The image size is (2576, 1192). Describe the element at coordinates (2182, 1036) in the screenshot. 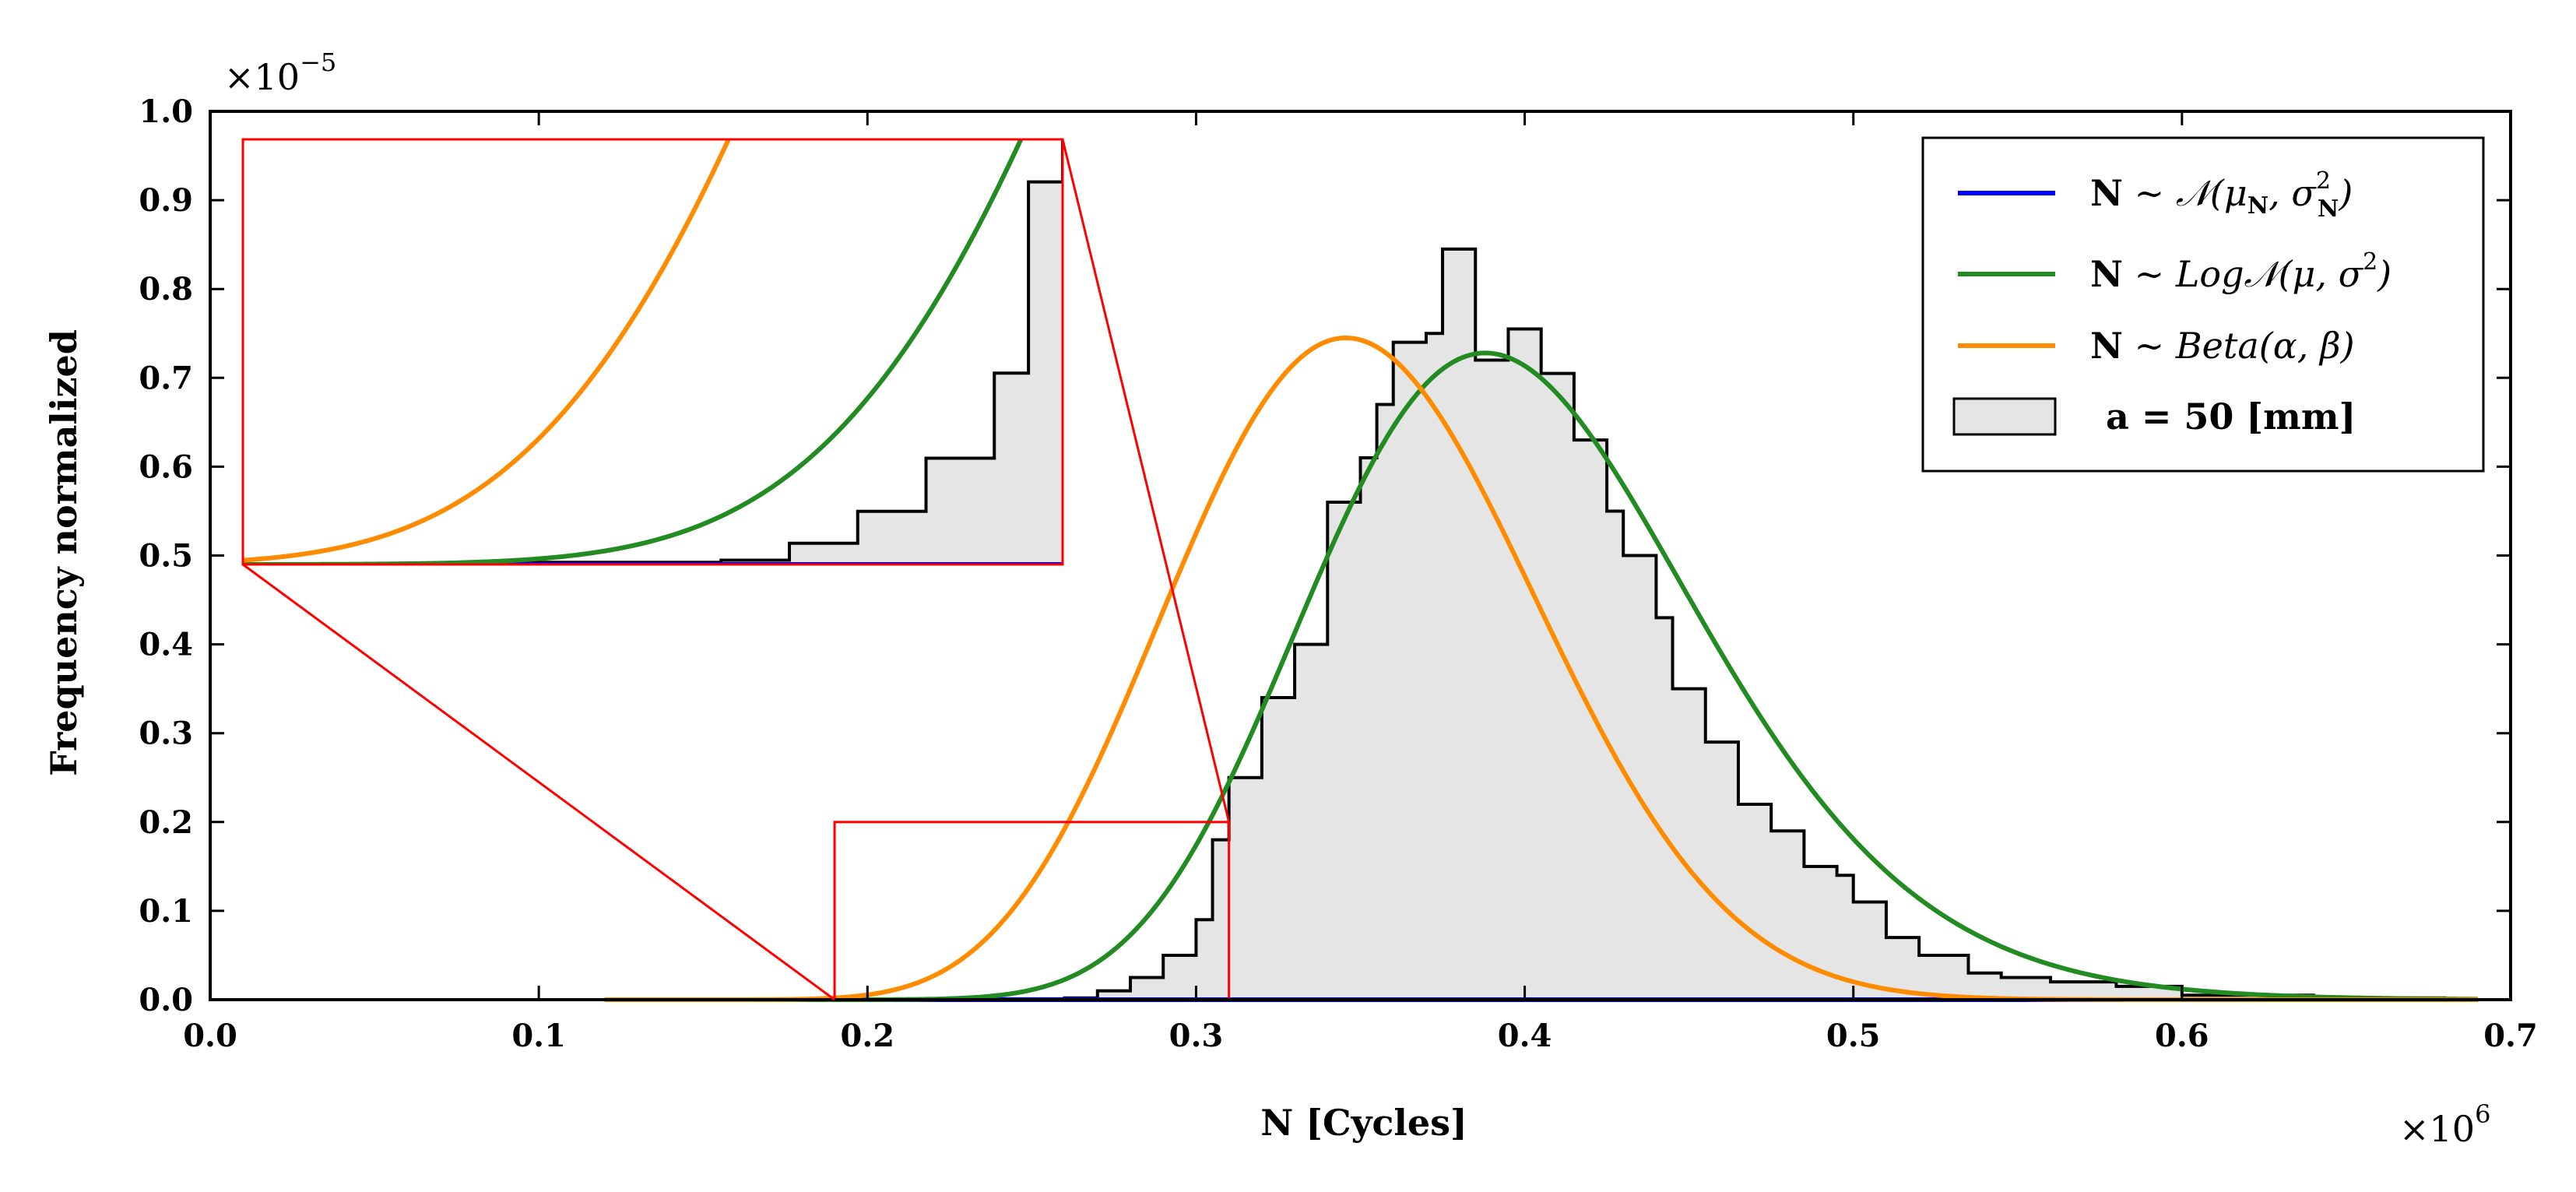

I see `x-tick-label: 0.6` at that location.